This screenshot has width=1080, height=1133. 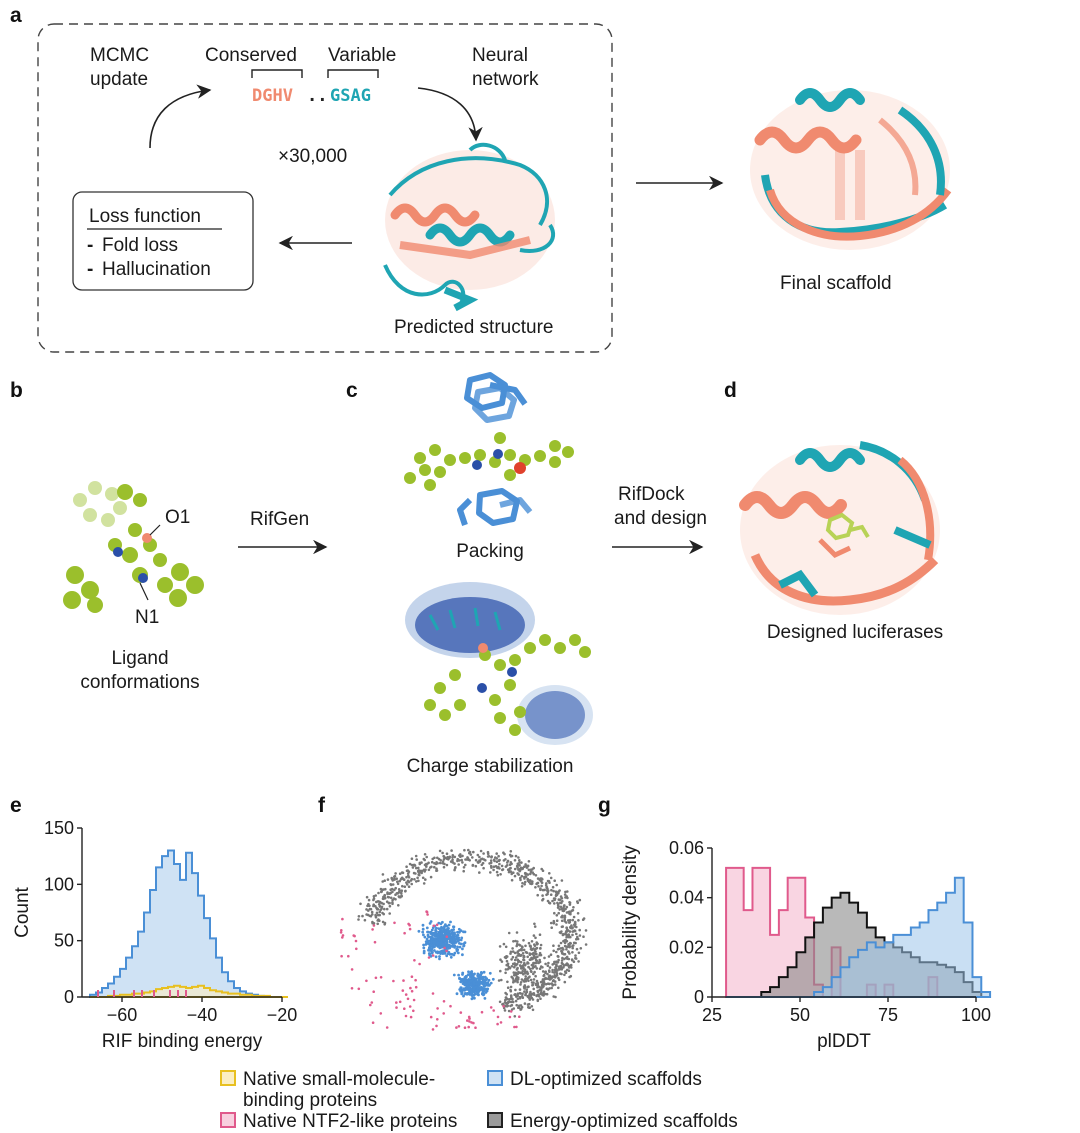 I want to click on predicted-structure-image, so click(x=469, y=227).